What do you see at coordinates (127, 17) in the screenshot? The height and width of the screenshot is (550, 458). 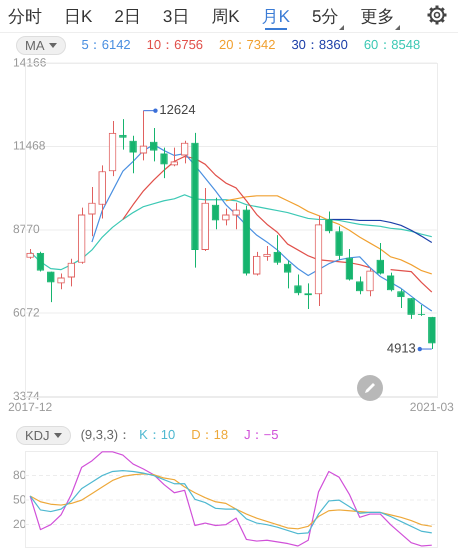 I see `text: 2日` at bounding box center [127, 17].